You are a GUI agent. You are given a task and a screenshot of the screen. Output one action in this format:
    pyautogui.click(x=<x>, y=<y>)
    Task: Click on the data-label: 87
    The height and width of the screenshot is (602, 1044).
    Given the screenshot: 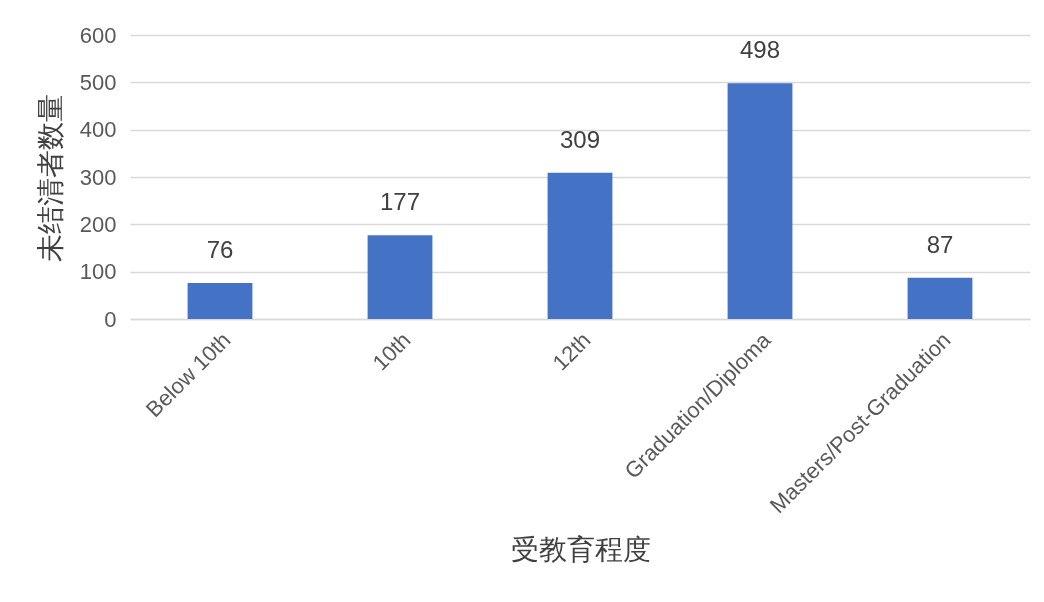 What is the action you would take?
    pyautogui.click(x=940, y=244)
    